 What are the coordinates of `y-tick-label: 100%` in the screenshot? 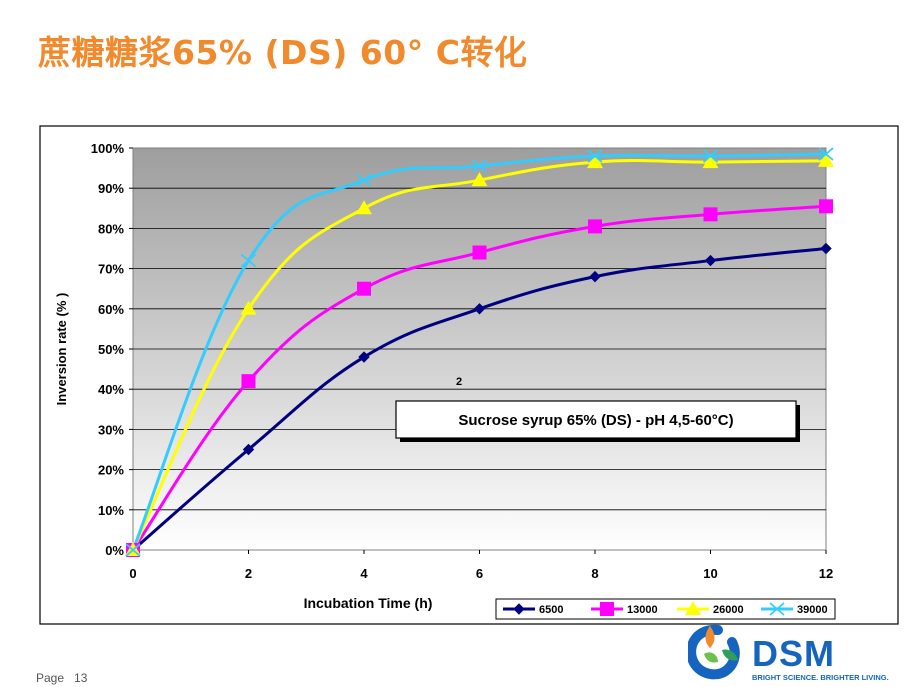 It's located at (108, 148).